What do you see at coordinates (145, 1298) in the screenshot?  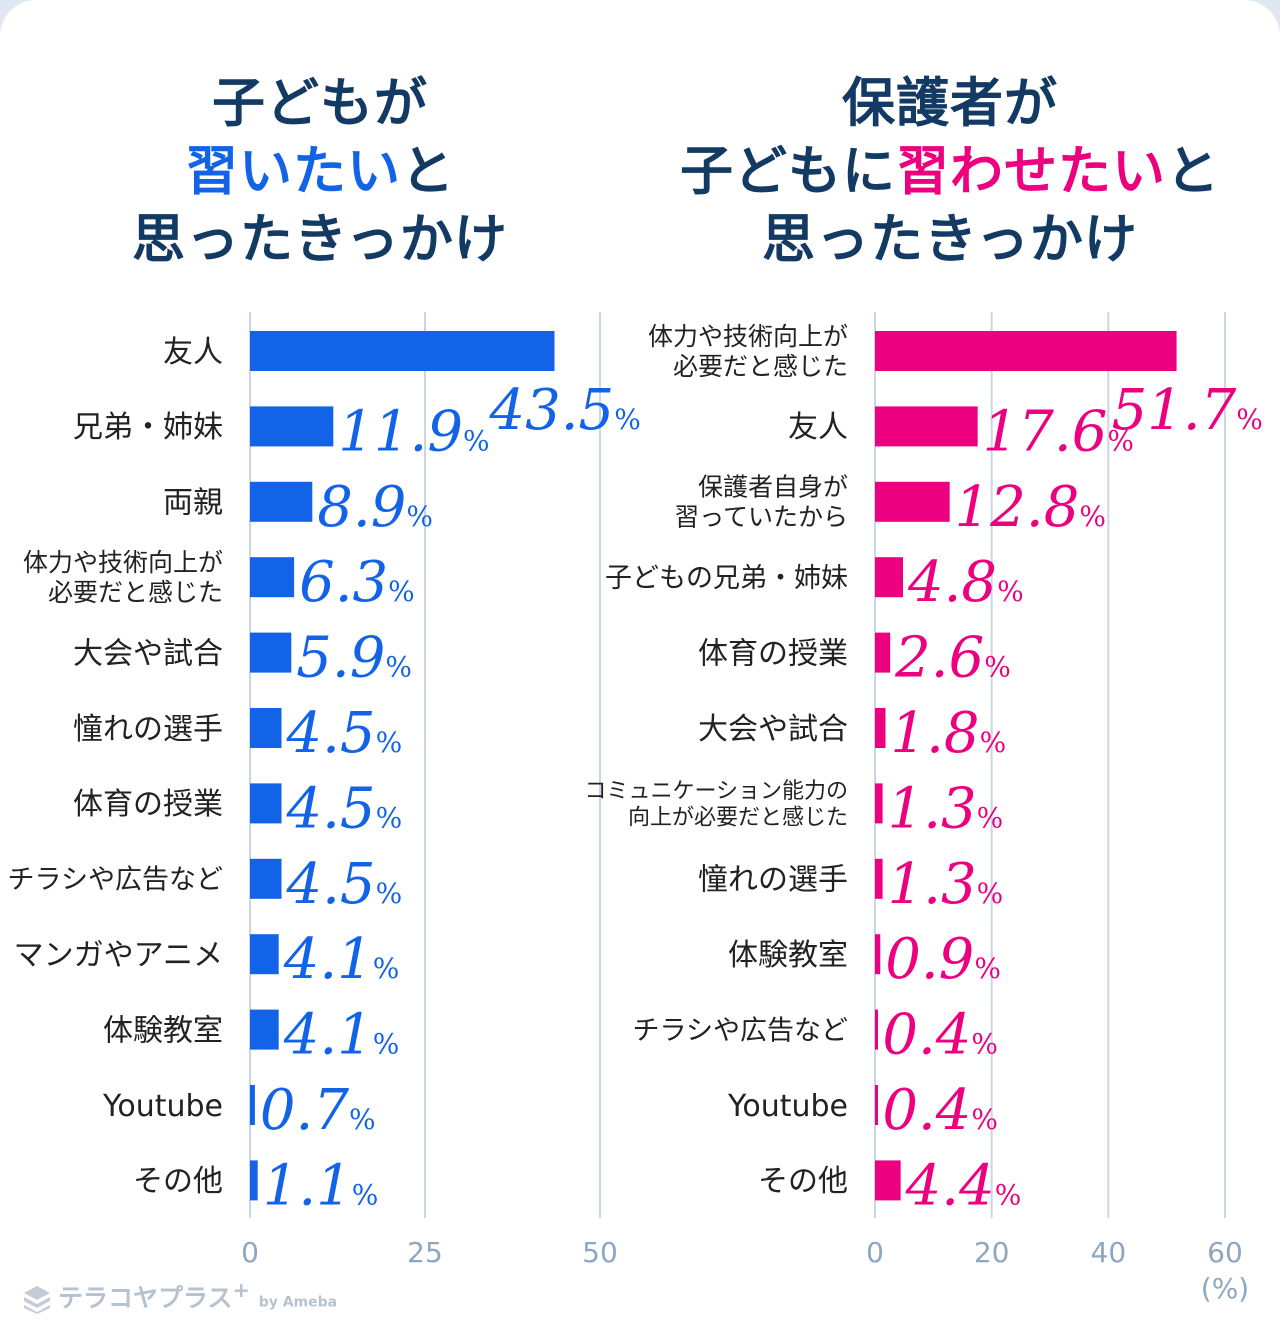 I see `brand-name: テラコヤプラス` at bounding box center [145, 1298].